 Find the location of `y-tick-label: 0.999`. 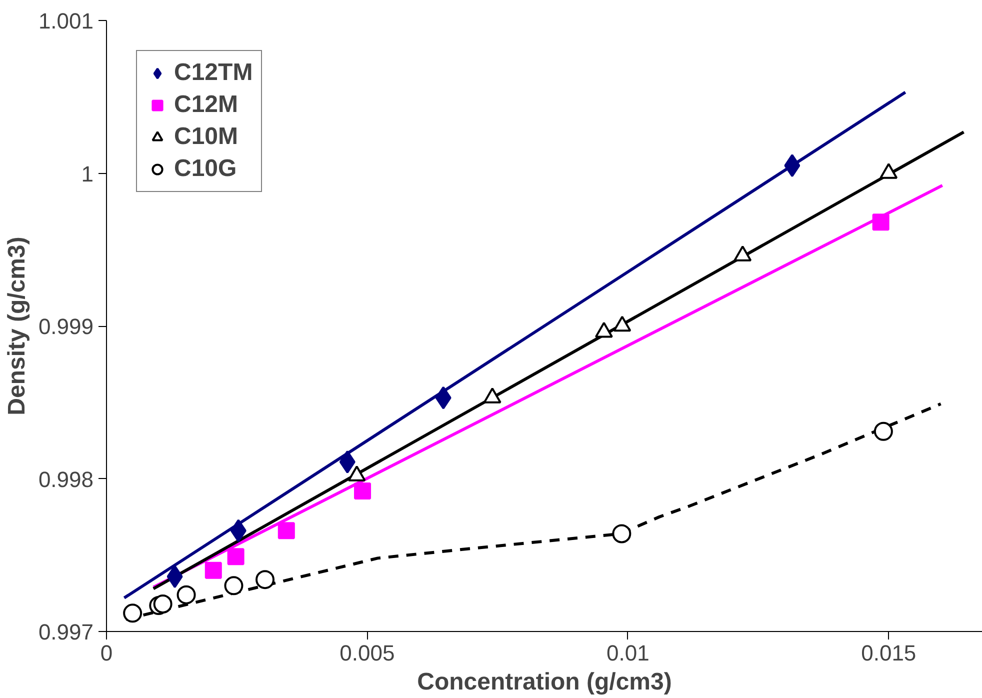

y-tick-label: 0.999 is located at coordinates (66, 326).